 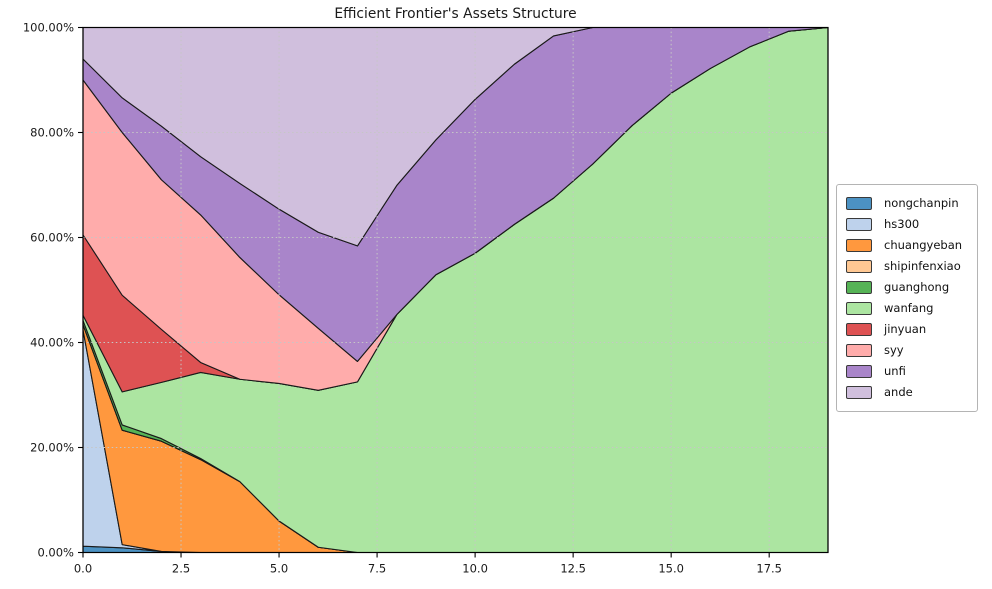 What do you see at coordinates (48, 28) in the screenshot?
I see `y-tick-label: 100.00%` at bounding box center [48, 28].